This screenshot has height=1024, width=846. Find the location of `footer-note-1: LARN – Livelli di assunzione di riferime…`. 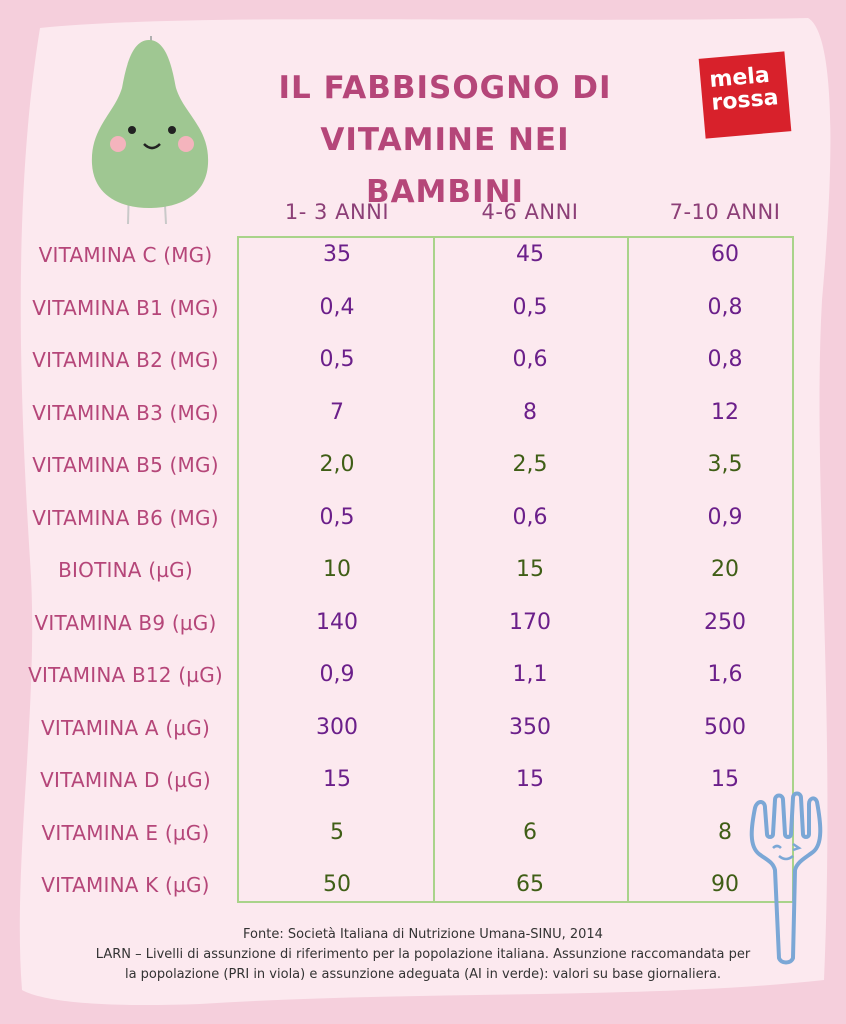

footer-note-1: LARN – Livelli di assunzione di riferime… is located at coordinates (423, 954).